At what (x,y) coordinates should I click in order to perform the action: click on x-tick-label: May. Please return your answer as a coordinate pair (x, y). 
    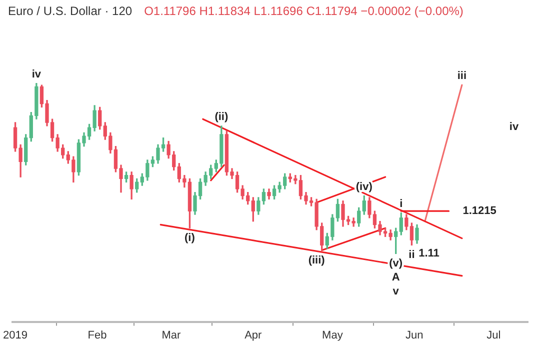
    Looking at the image, I should click on (333, 335).